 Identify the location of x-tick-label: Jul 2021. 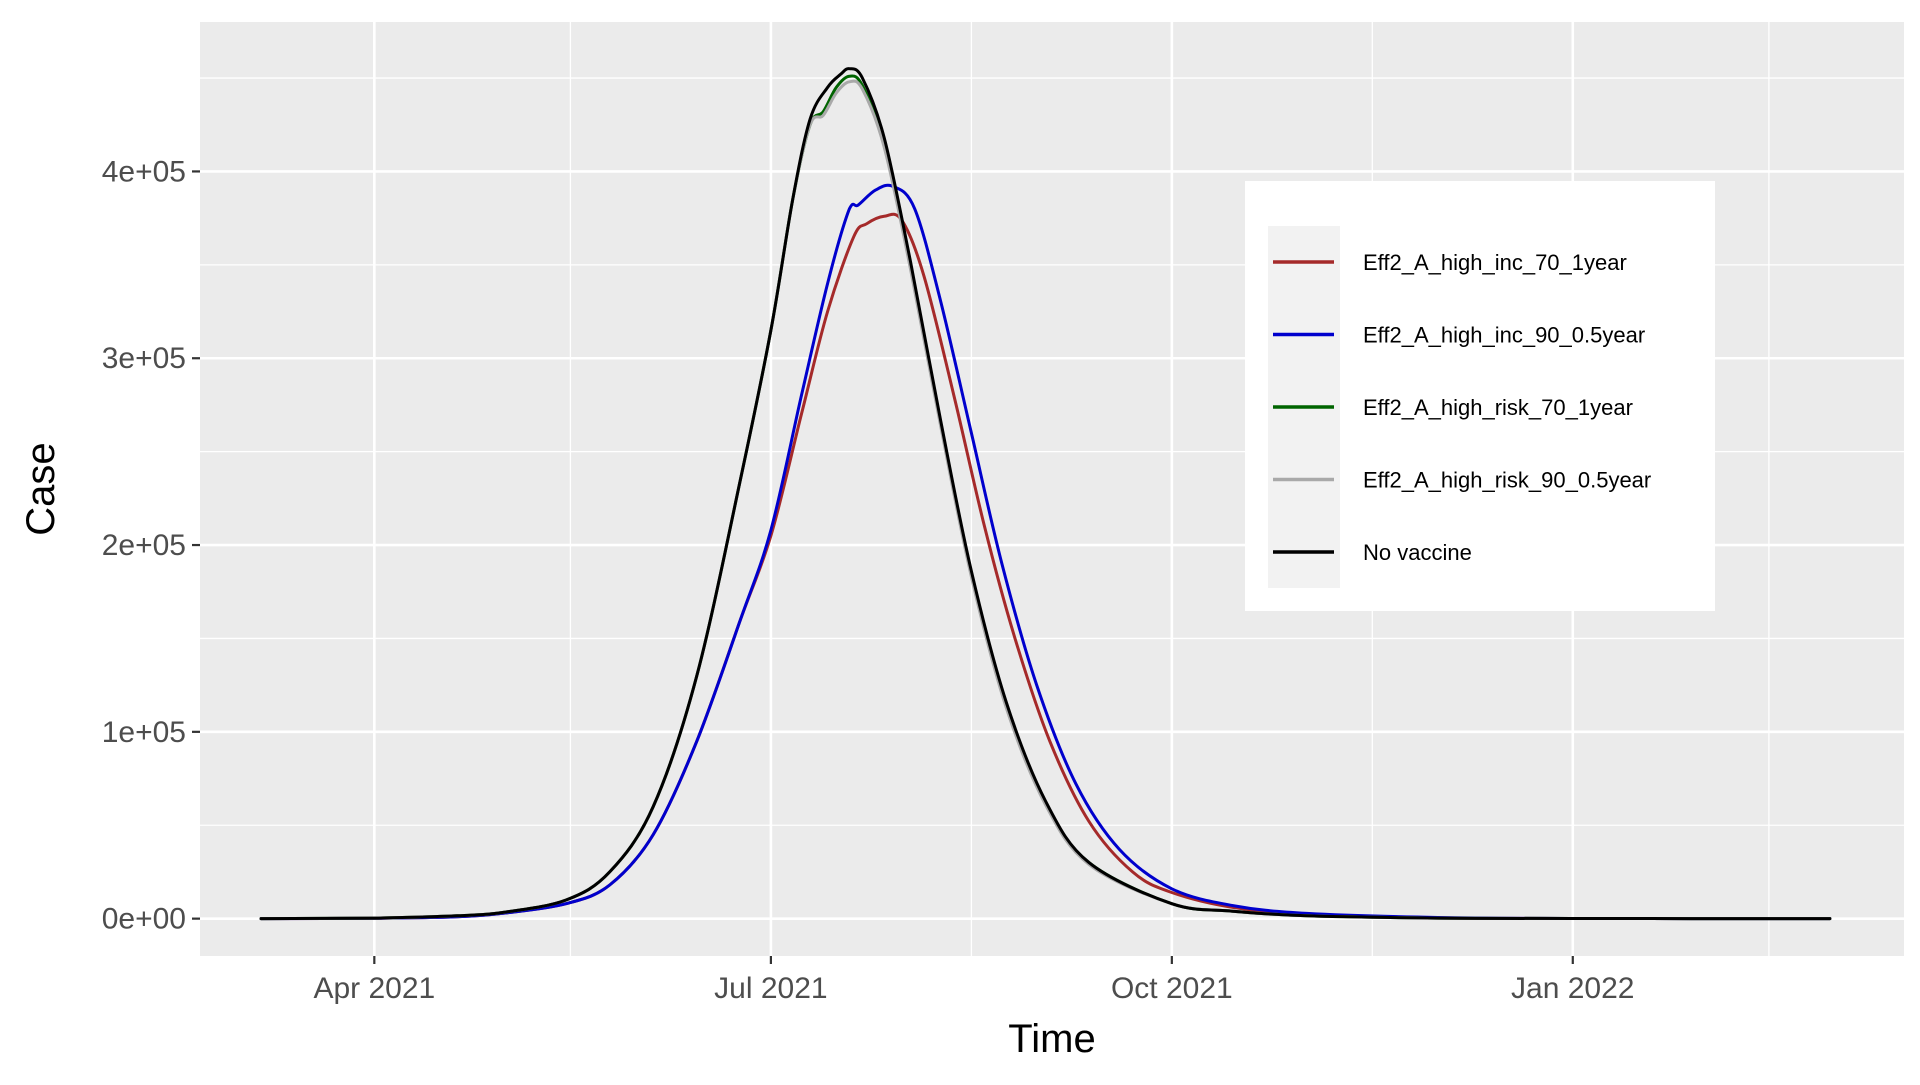
(770, 988).